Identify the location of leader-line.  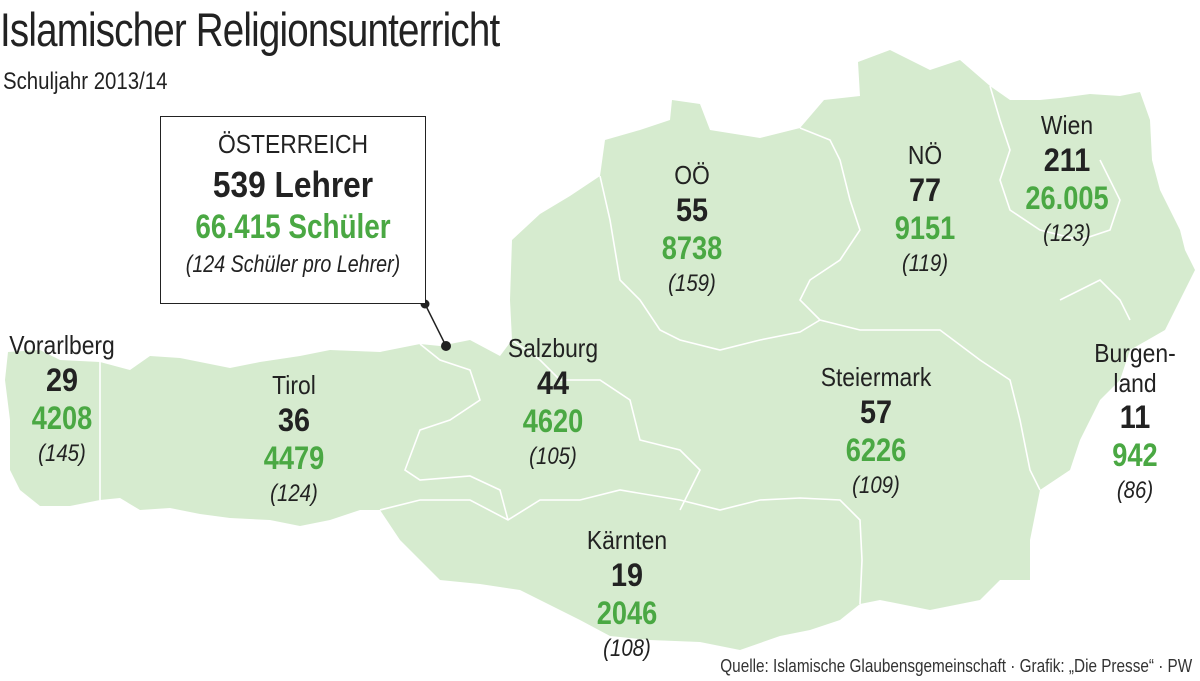
(435, 325).